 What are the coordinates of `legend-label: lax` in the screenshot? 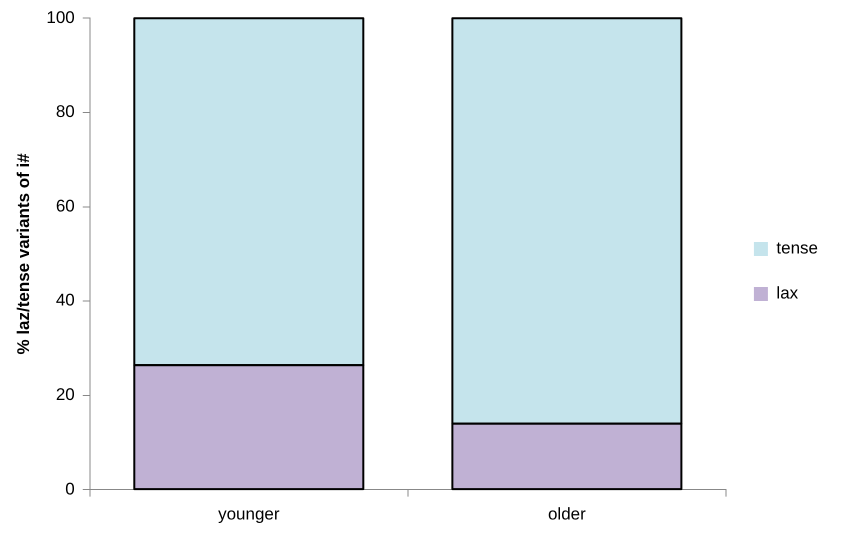 It's located at (787, 293).